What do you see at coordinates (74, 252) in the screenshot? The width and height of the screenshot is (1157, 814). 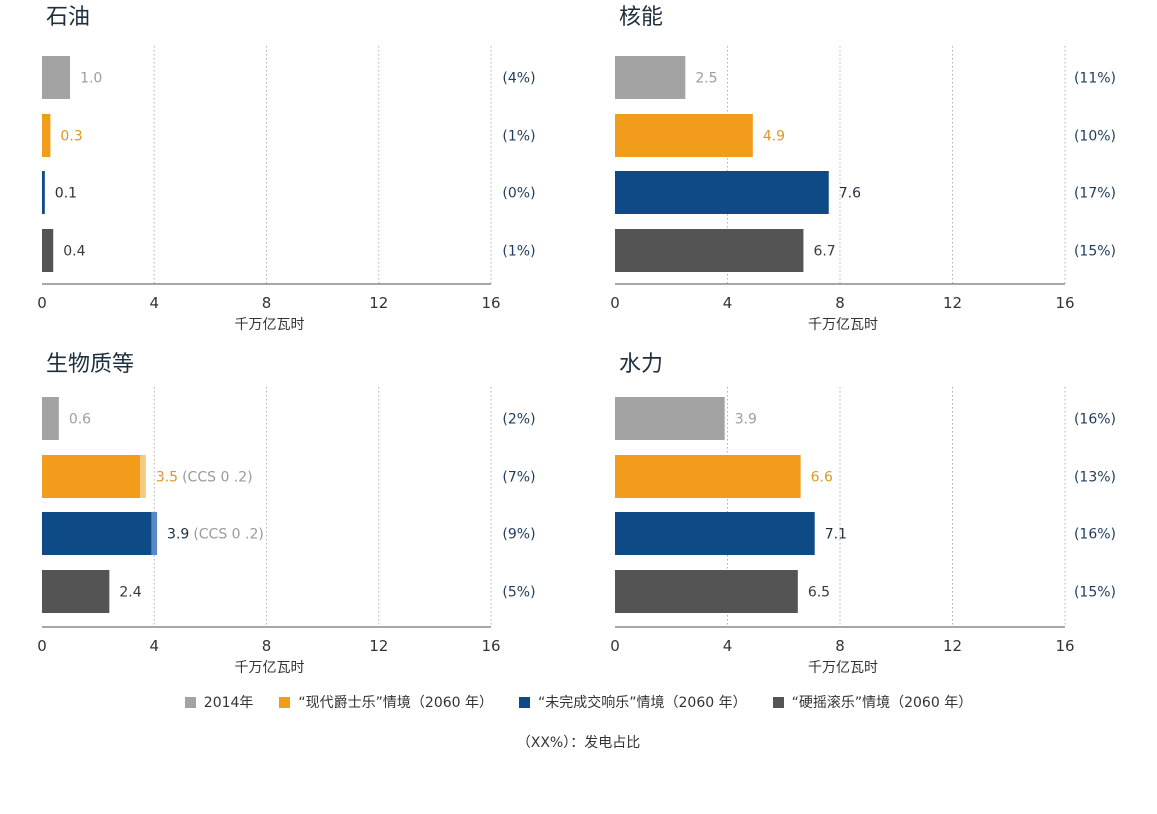 I see `value-label-oil-3: 0.4` at bounding box center [74, 252].